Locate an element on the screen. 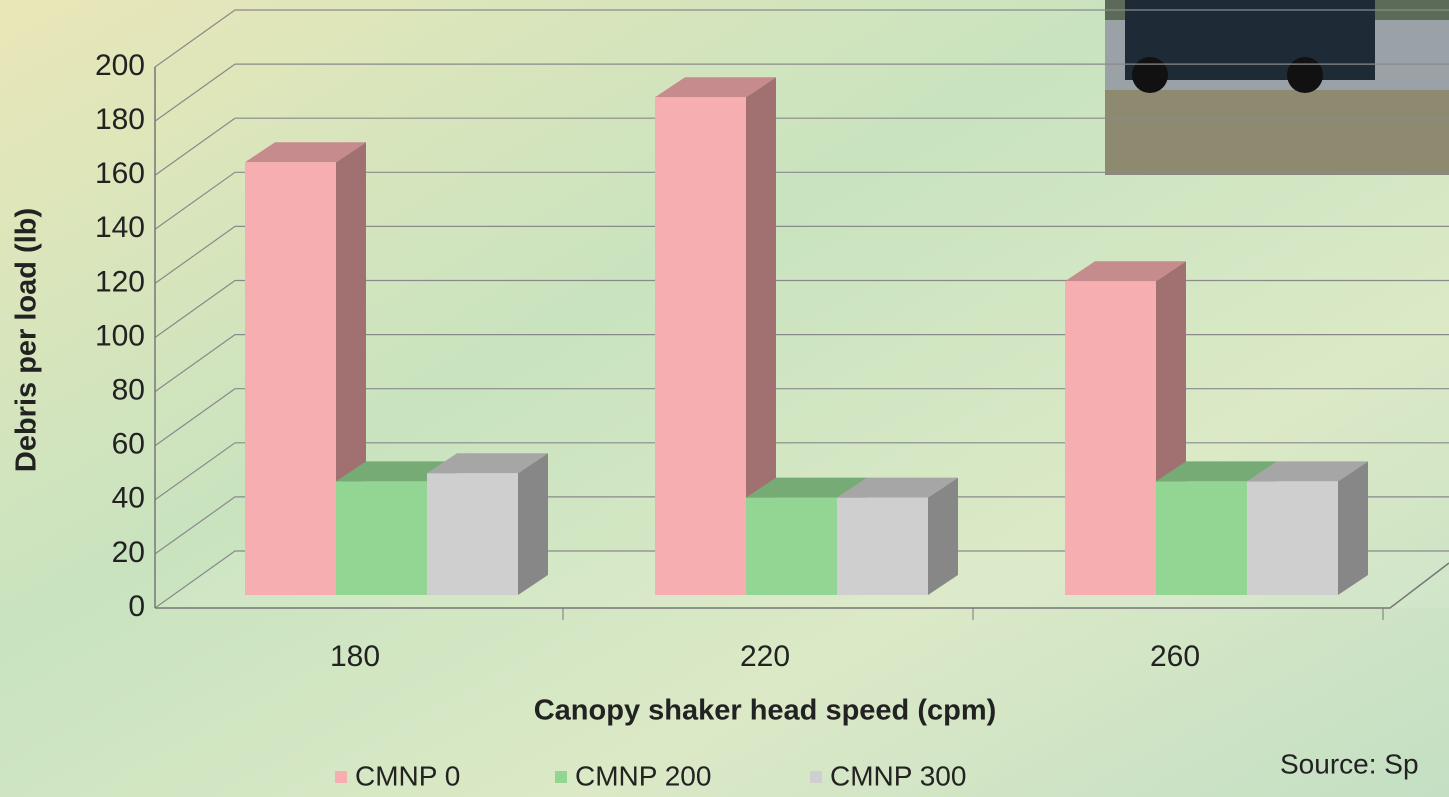 This screenshot has width=1449, height=797. y-tick-label: 80 is located at coordinates (128, 390).